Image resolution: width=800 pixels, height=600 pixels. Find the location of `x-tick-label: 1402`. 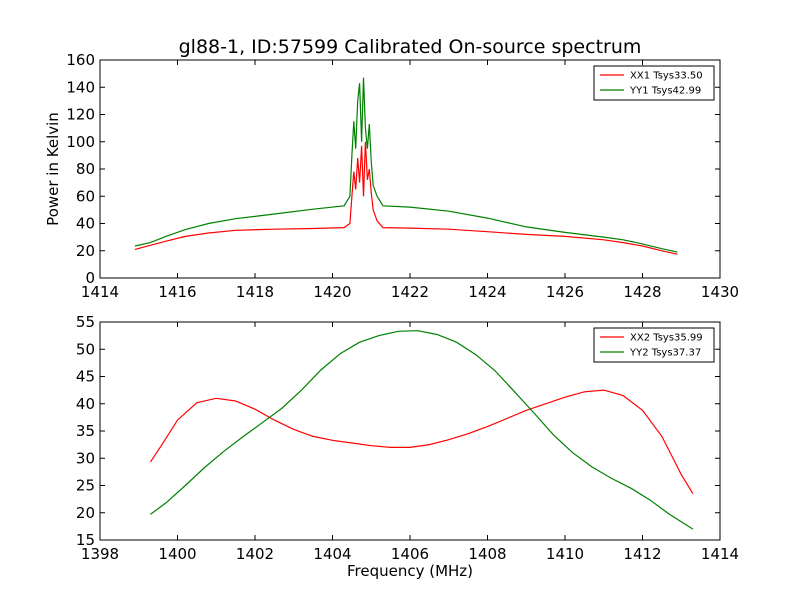

x-tick-label: 1402 is located at coordinates (255, 554).